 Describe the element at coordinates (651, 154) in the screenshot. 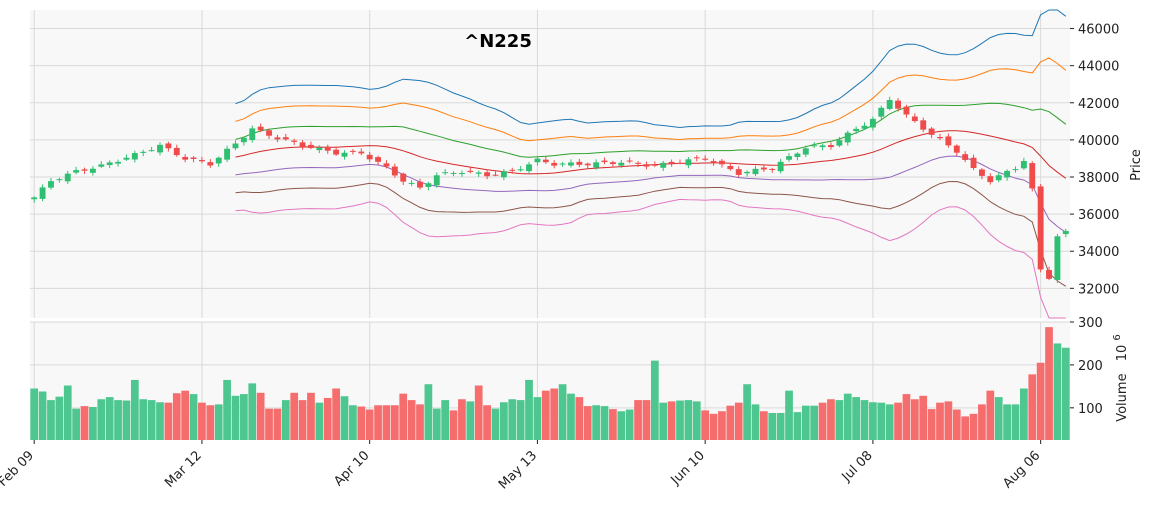

I see `band-line-mid` at that location.